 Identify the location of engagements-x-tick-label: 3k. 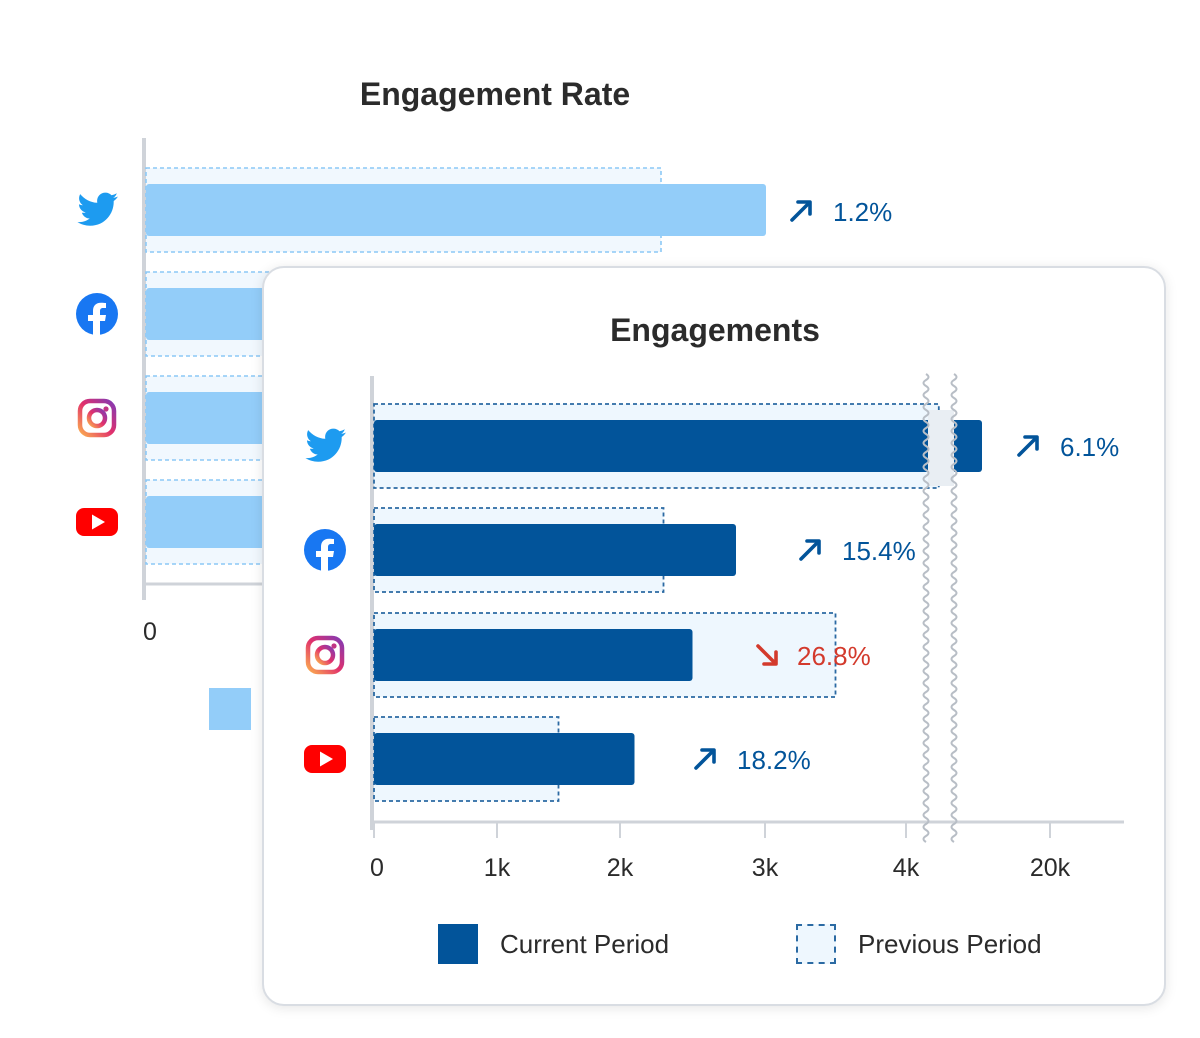
(765, 868).